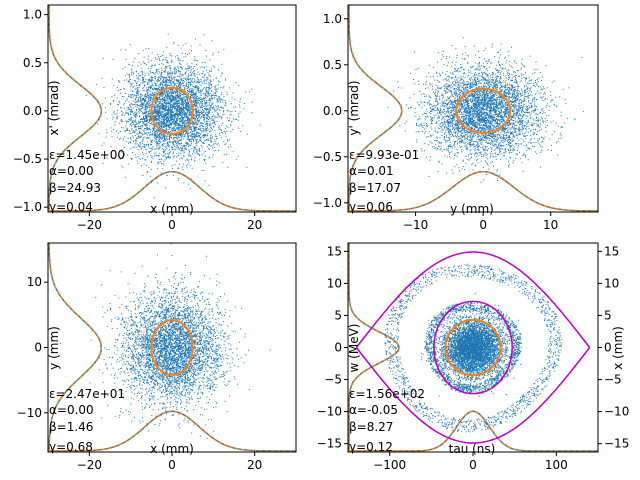 This screenshot has height=480, width=640. What do you see at coordinates (618, 348) in the screenshot?
I see `y2-axis-label: x (mm)` at bounding box center [618, 348].